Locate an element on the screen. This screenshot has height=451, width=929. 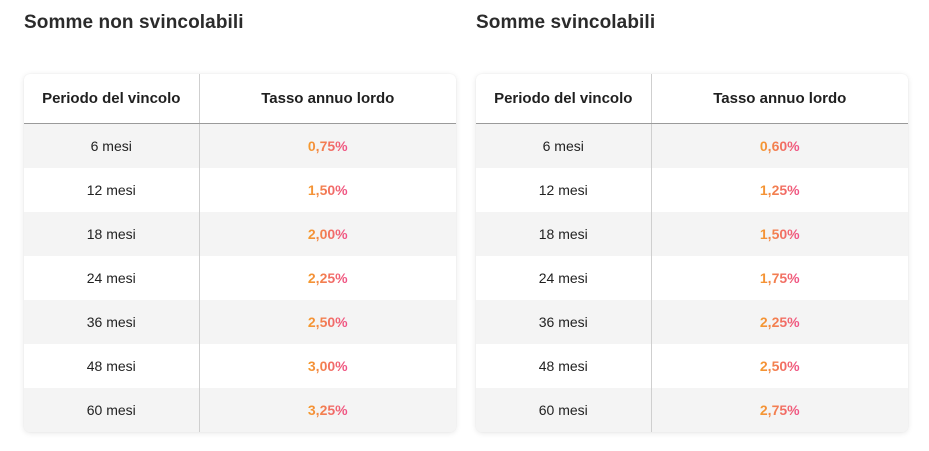
rate-cell: 0,60% is located at coordinates (779, 145).